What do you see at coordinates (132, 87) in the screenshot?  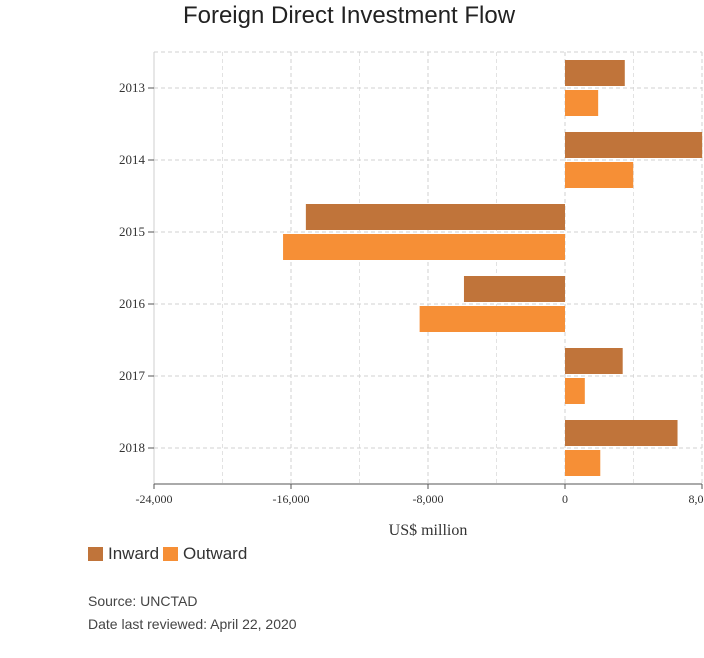 I see `y-tick-label-2013: 2013` at bounding box center [132, 87].